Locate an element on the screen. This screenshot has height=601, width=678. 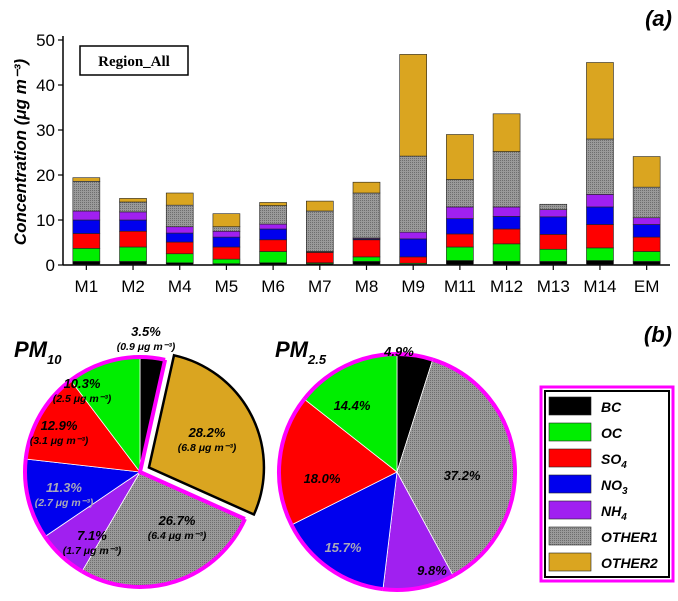
pie-value-BC: (0.9 μg m⁻³) is located at coordinates (146, 347).